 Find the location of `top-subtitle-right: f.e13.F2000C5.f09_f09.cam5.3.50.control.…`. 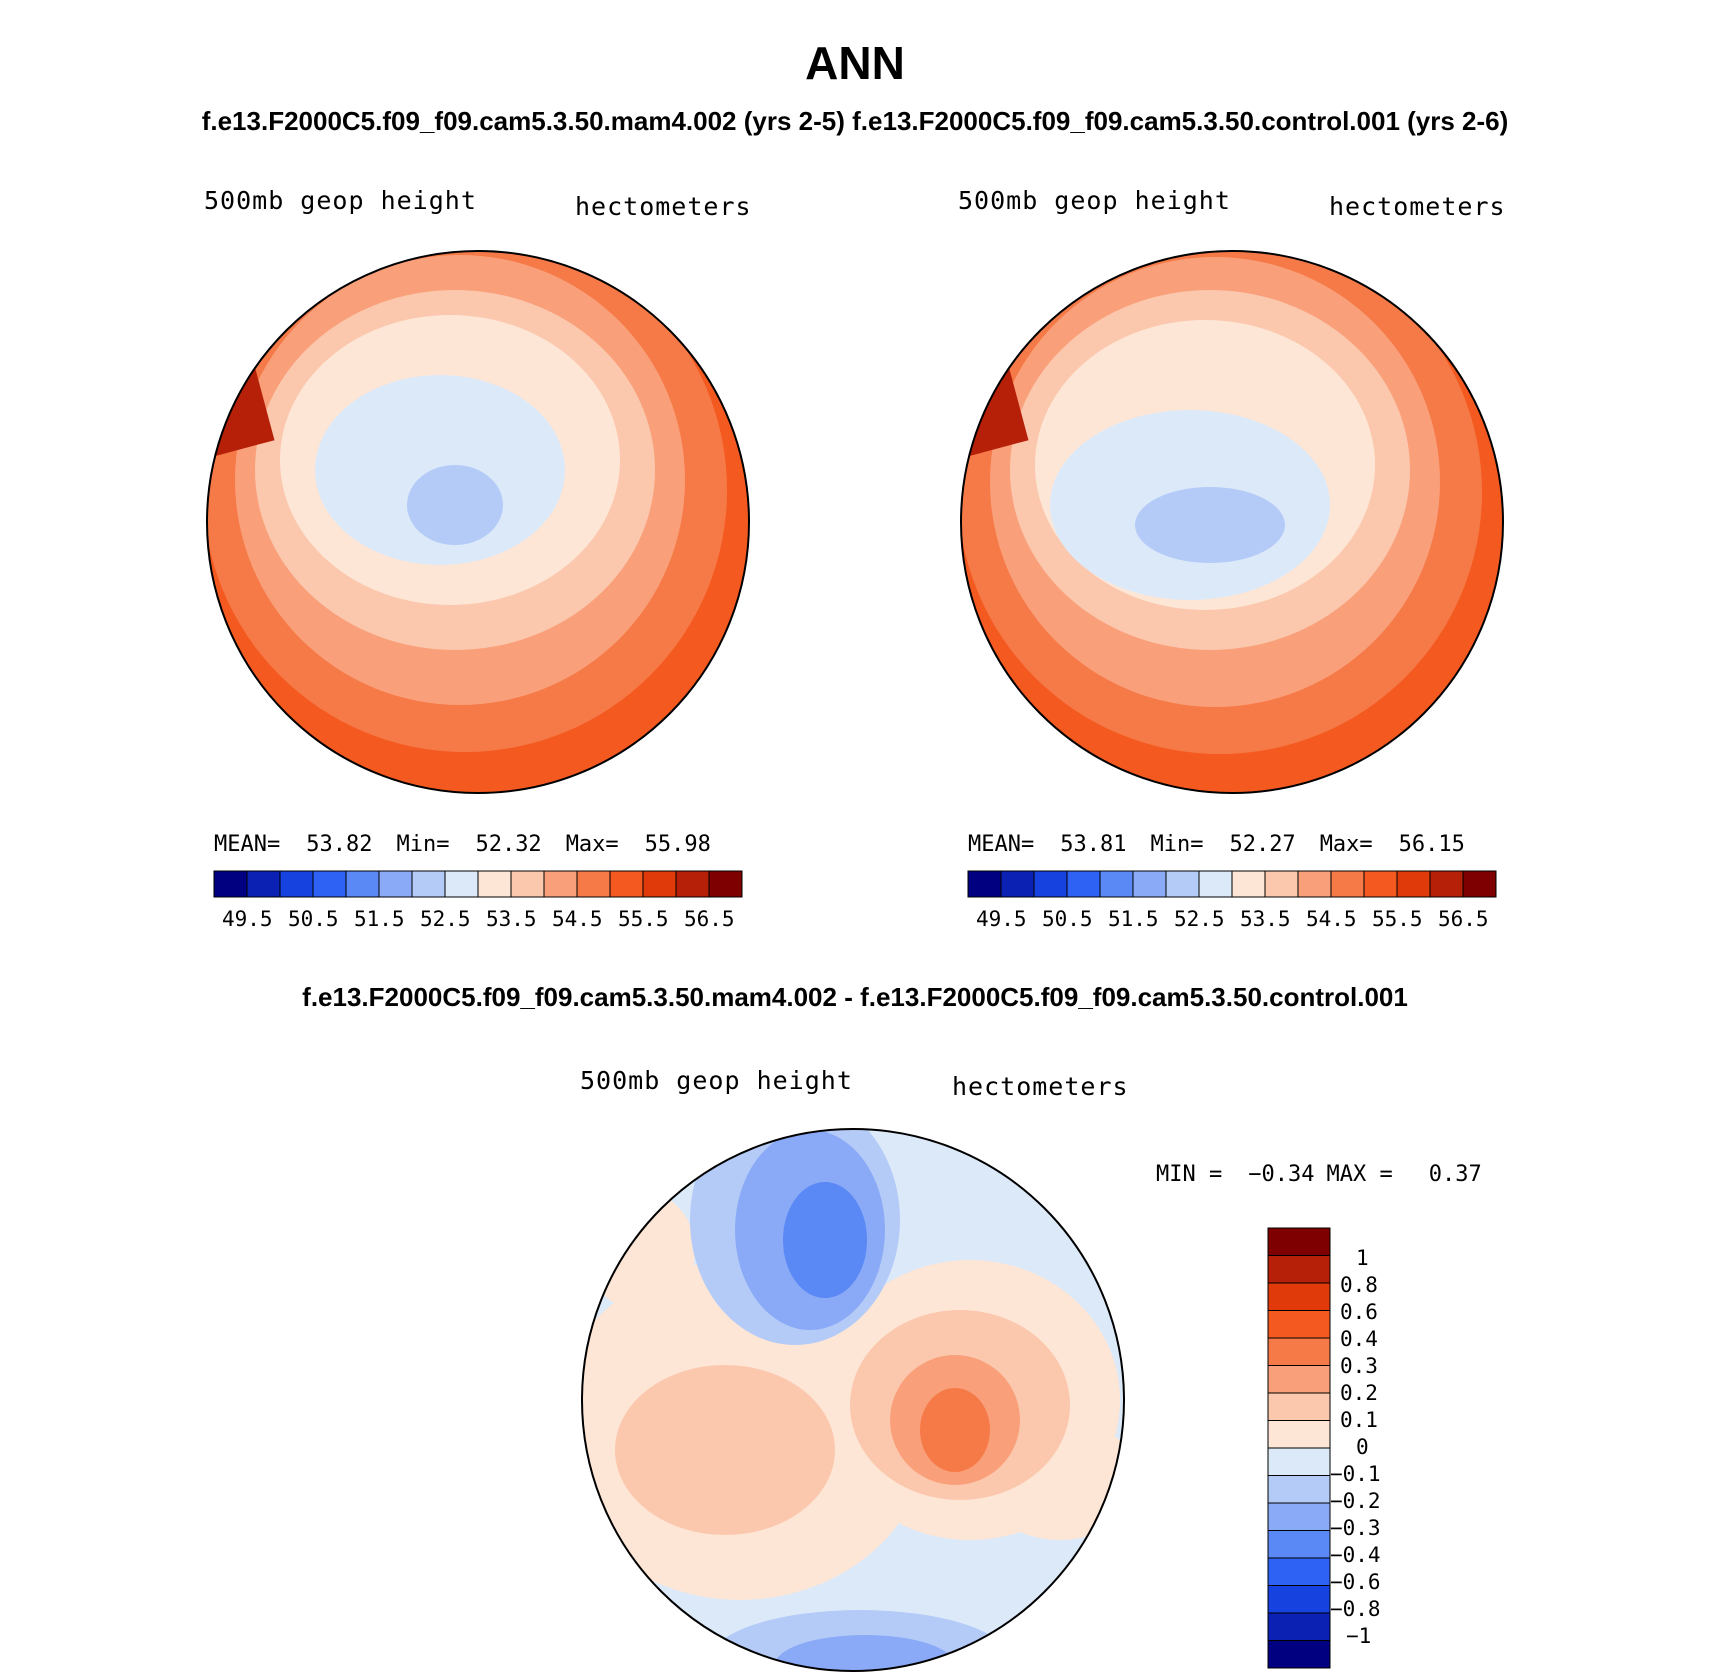

top-subtitle-right: f.e13.F2000C5.f09_f09.cam5.3.50.control.… is located at coordinates (1180, 121).